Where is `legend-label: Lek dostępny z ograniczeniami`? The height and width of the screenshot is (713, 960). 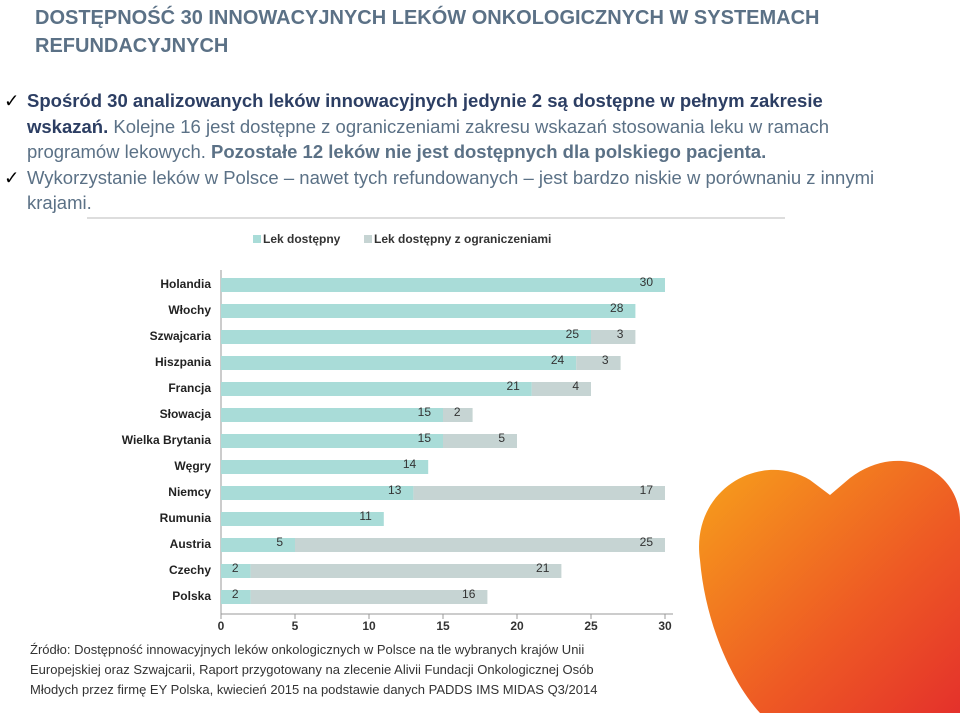
legend-label: Lek dostępny z ograniczeniami is located at coordinates (462, 239).